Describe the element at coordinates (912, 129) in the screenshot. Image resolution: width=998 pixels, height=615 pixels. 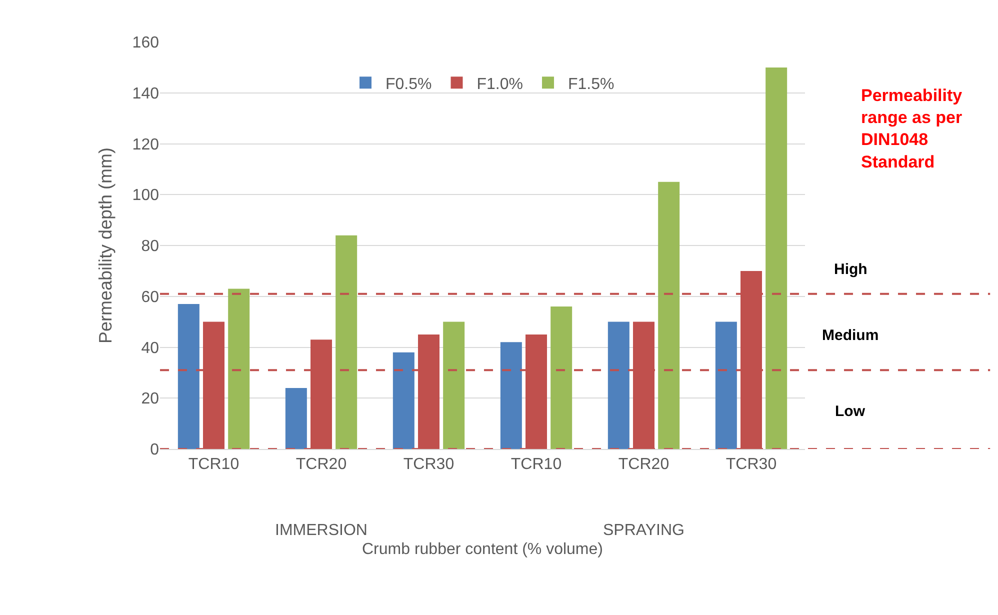
I see `text: Permeability range as per DIN1048 Standard` at that location.